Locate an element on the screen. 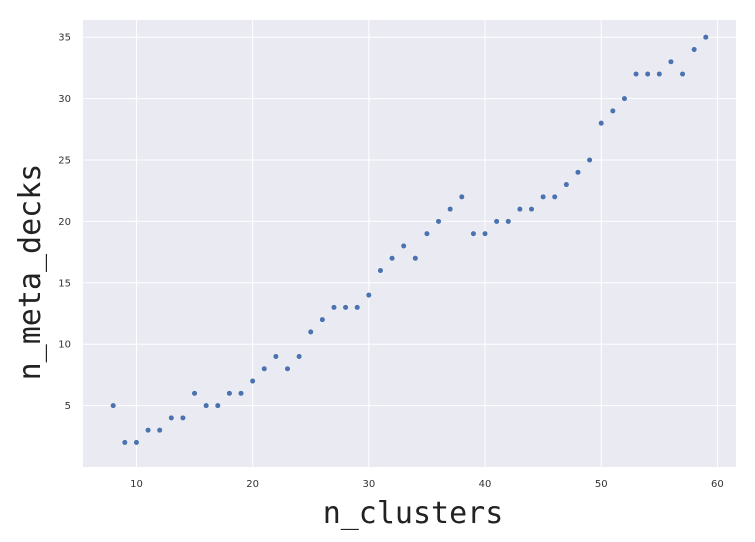  x-axis-label: n_clusters is located at coordinates (413, 513).